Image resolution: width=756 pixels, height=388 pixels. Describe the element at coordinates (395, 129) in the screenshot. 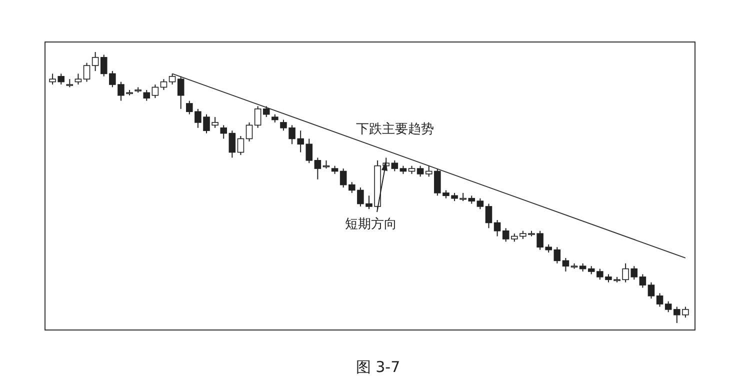

I see `annotation: 下跌主要趋势` at that location.